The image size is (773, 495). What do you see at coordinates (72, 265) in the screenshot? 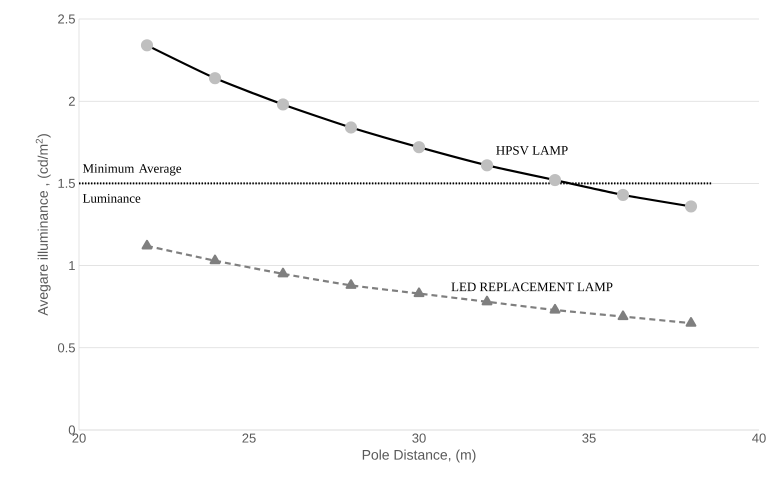
I see `y-tick-label: 1` at bounding box center [72, 265].